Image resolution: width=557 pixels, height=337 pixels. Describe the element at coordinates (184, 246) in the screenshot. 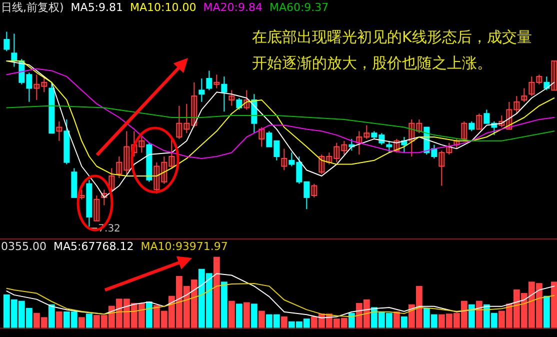

I see `text: MA10:93971.97` at that location.